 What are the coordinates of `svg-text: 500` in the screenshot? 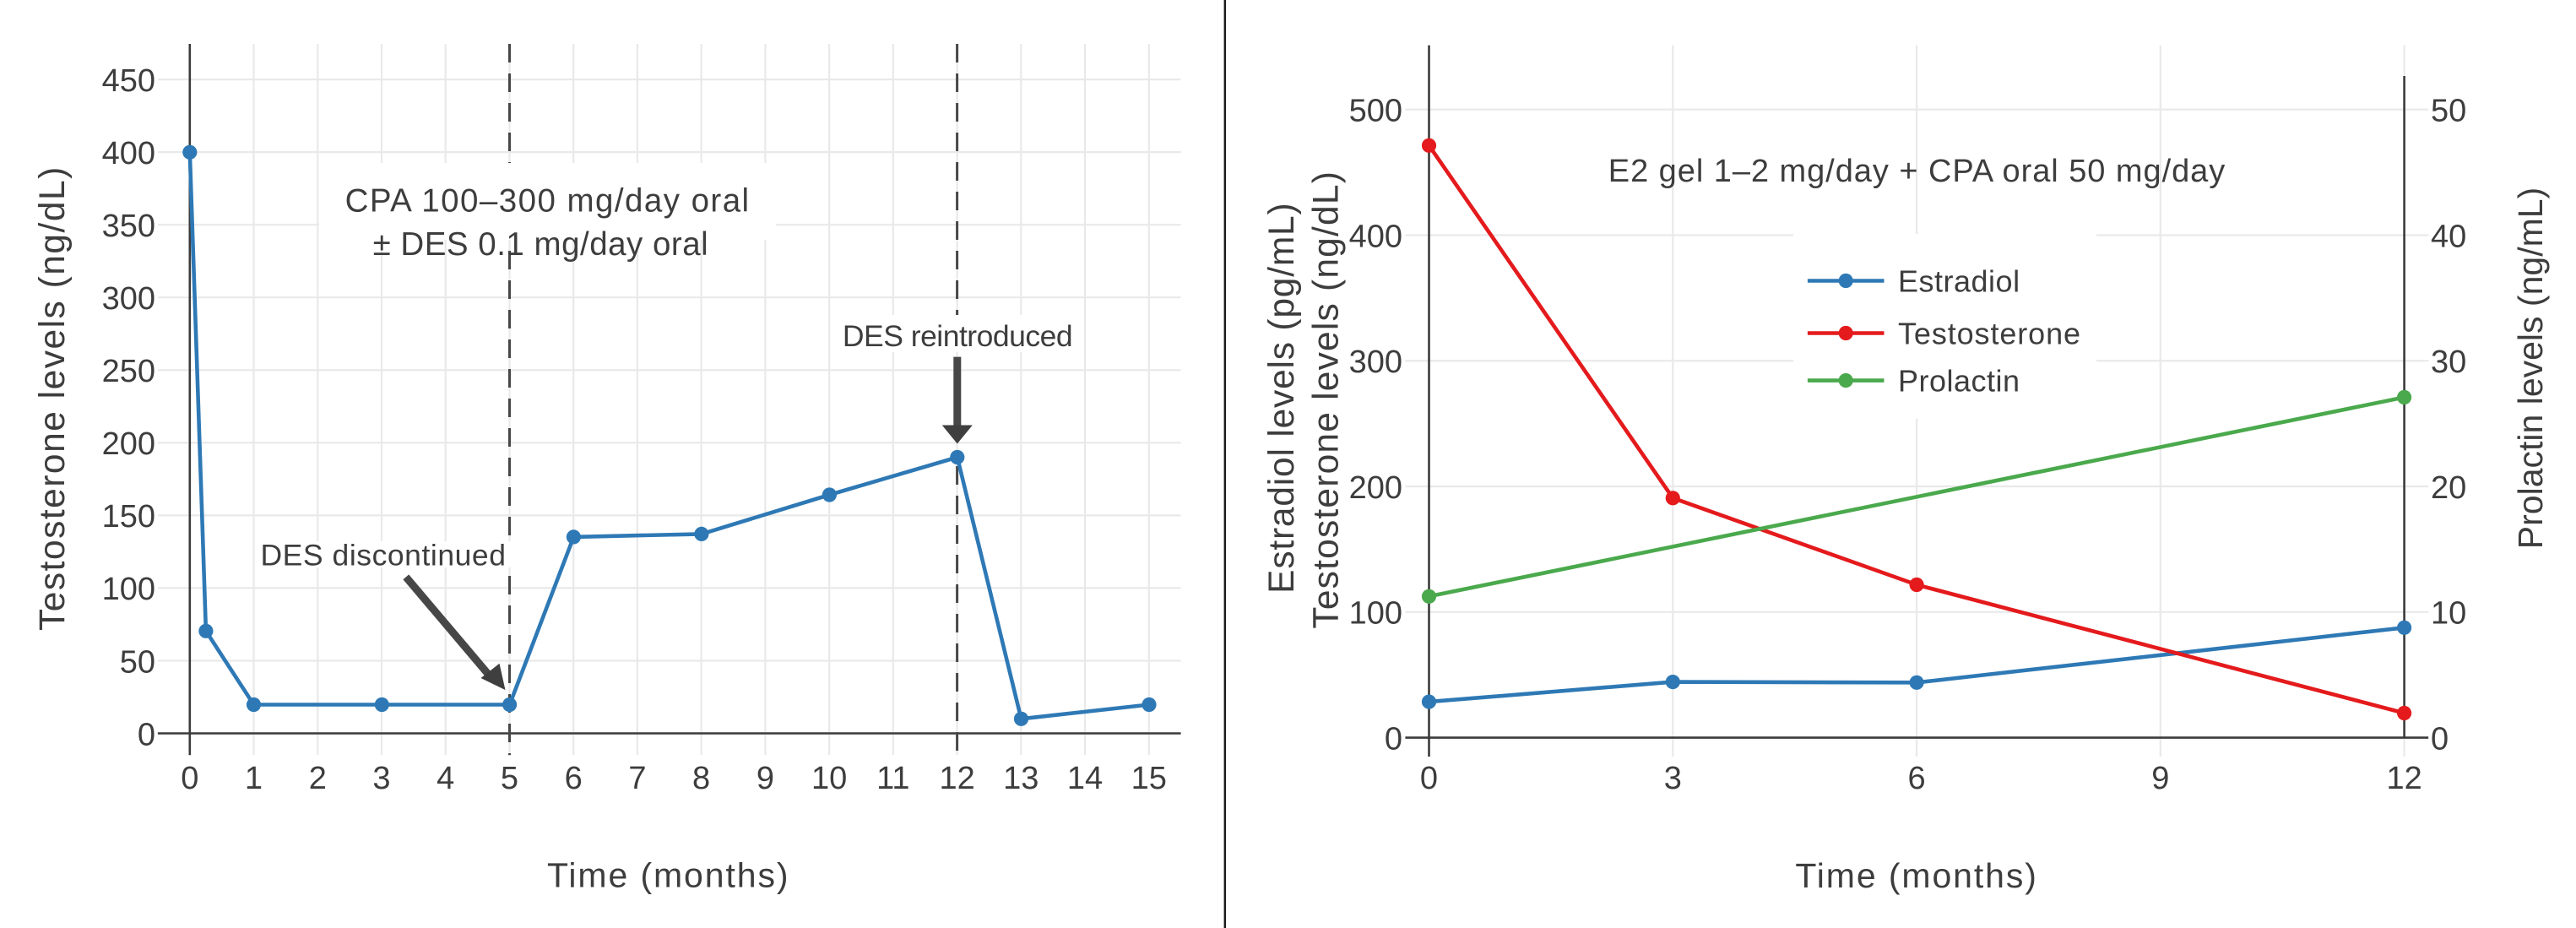 It's located at (1375, 111).